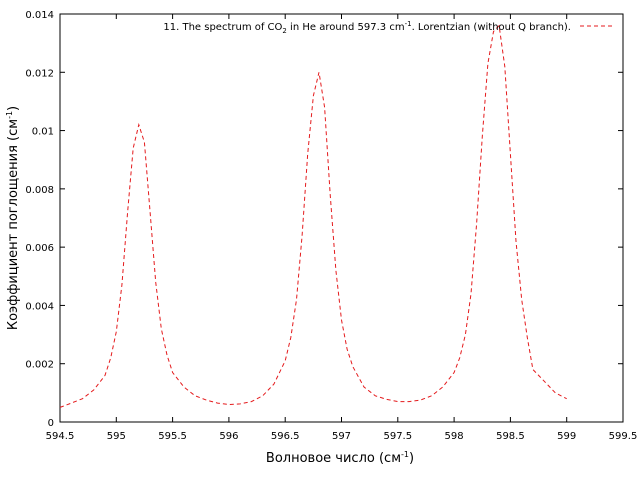 The image size is (640, 480). What do you see at coordinates (228, 436) in the screenshot?
I see `x-tick-label: 596` at bounding box center [228, 436].